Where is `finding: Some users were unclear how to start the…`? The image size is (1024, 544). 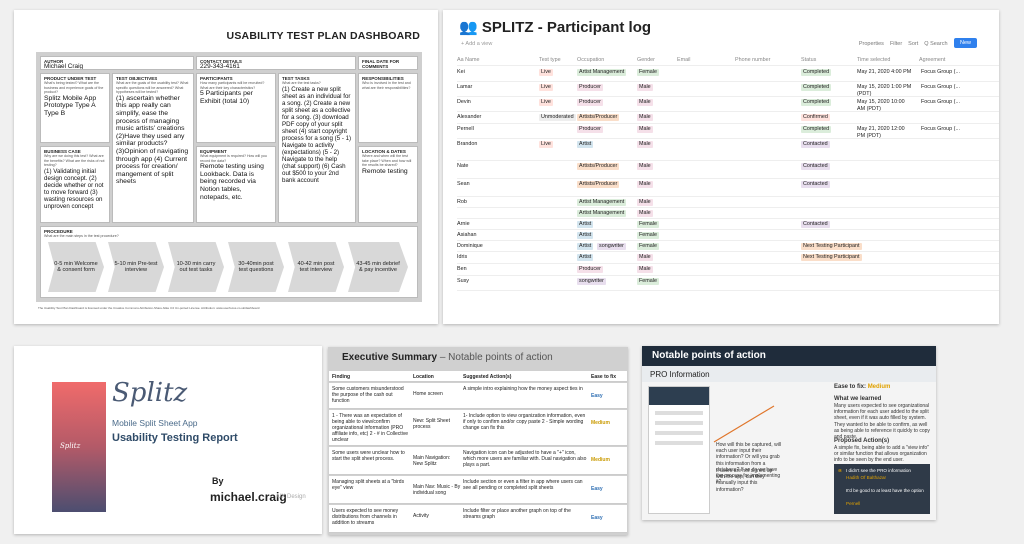
finding: Some users were unclear how to start the… is located at coordinates (368, 456).